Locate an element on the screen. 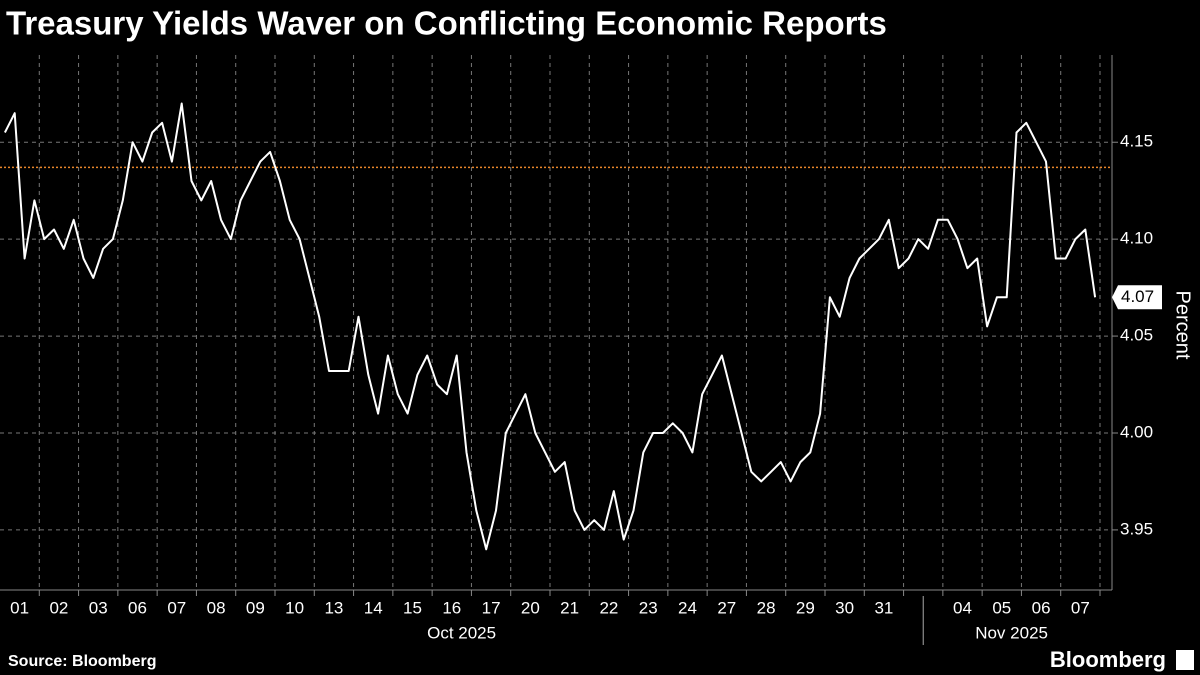  x-tick-label: 14 is located at coordinates (373, 607).